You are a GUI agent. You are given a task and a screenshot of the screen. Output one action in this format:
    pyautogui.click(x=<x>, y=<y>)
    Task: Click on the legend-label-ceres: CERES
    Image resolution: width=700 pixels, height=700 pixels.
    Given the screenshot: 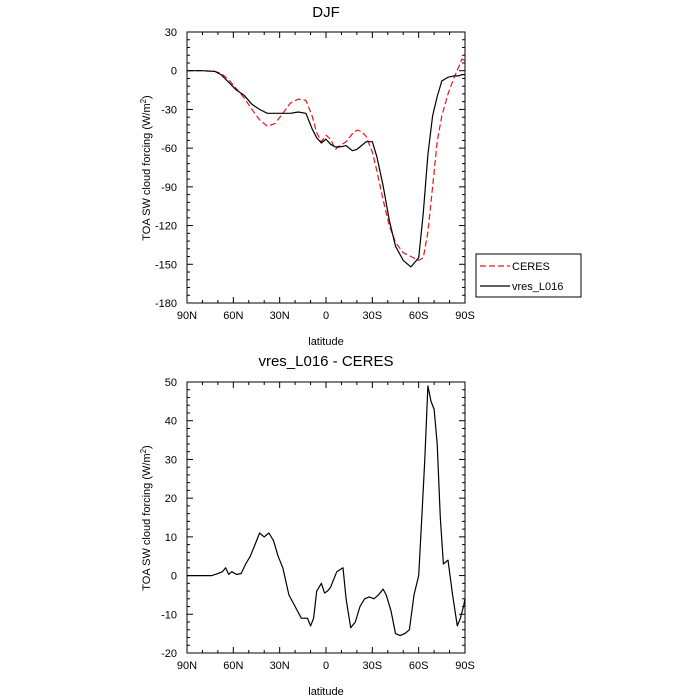 What is the action you would take?
    pyautogui.click(x=531, y=267)
    